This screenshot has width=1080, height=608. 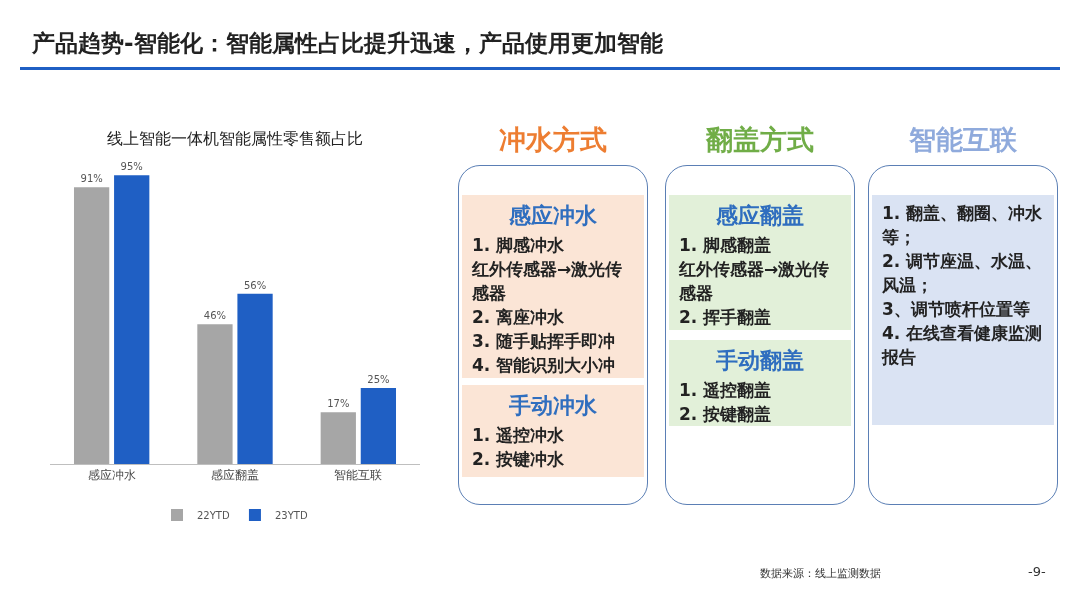 I want to click on text: 4. 在线查看健康监测报告, so click(x=963, y=345).